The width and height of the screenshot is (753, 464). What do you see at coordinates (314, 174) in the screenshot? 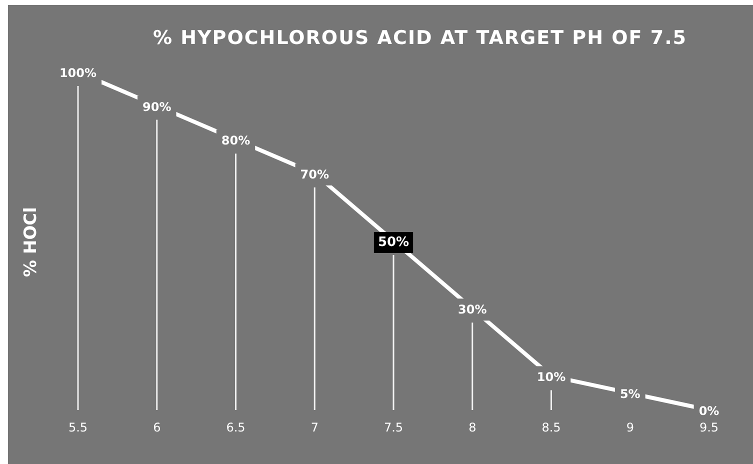
I see `data-label: 70%` at bounding box center [314, 174].